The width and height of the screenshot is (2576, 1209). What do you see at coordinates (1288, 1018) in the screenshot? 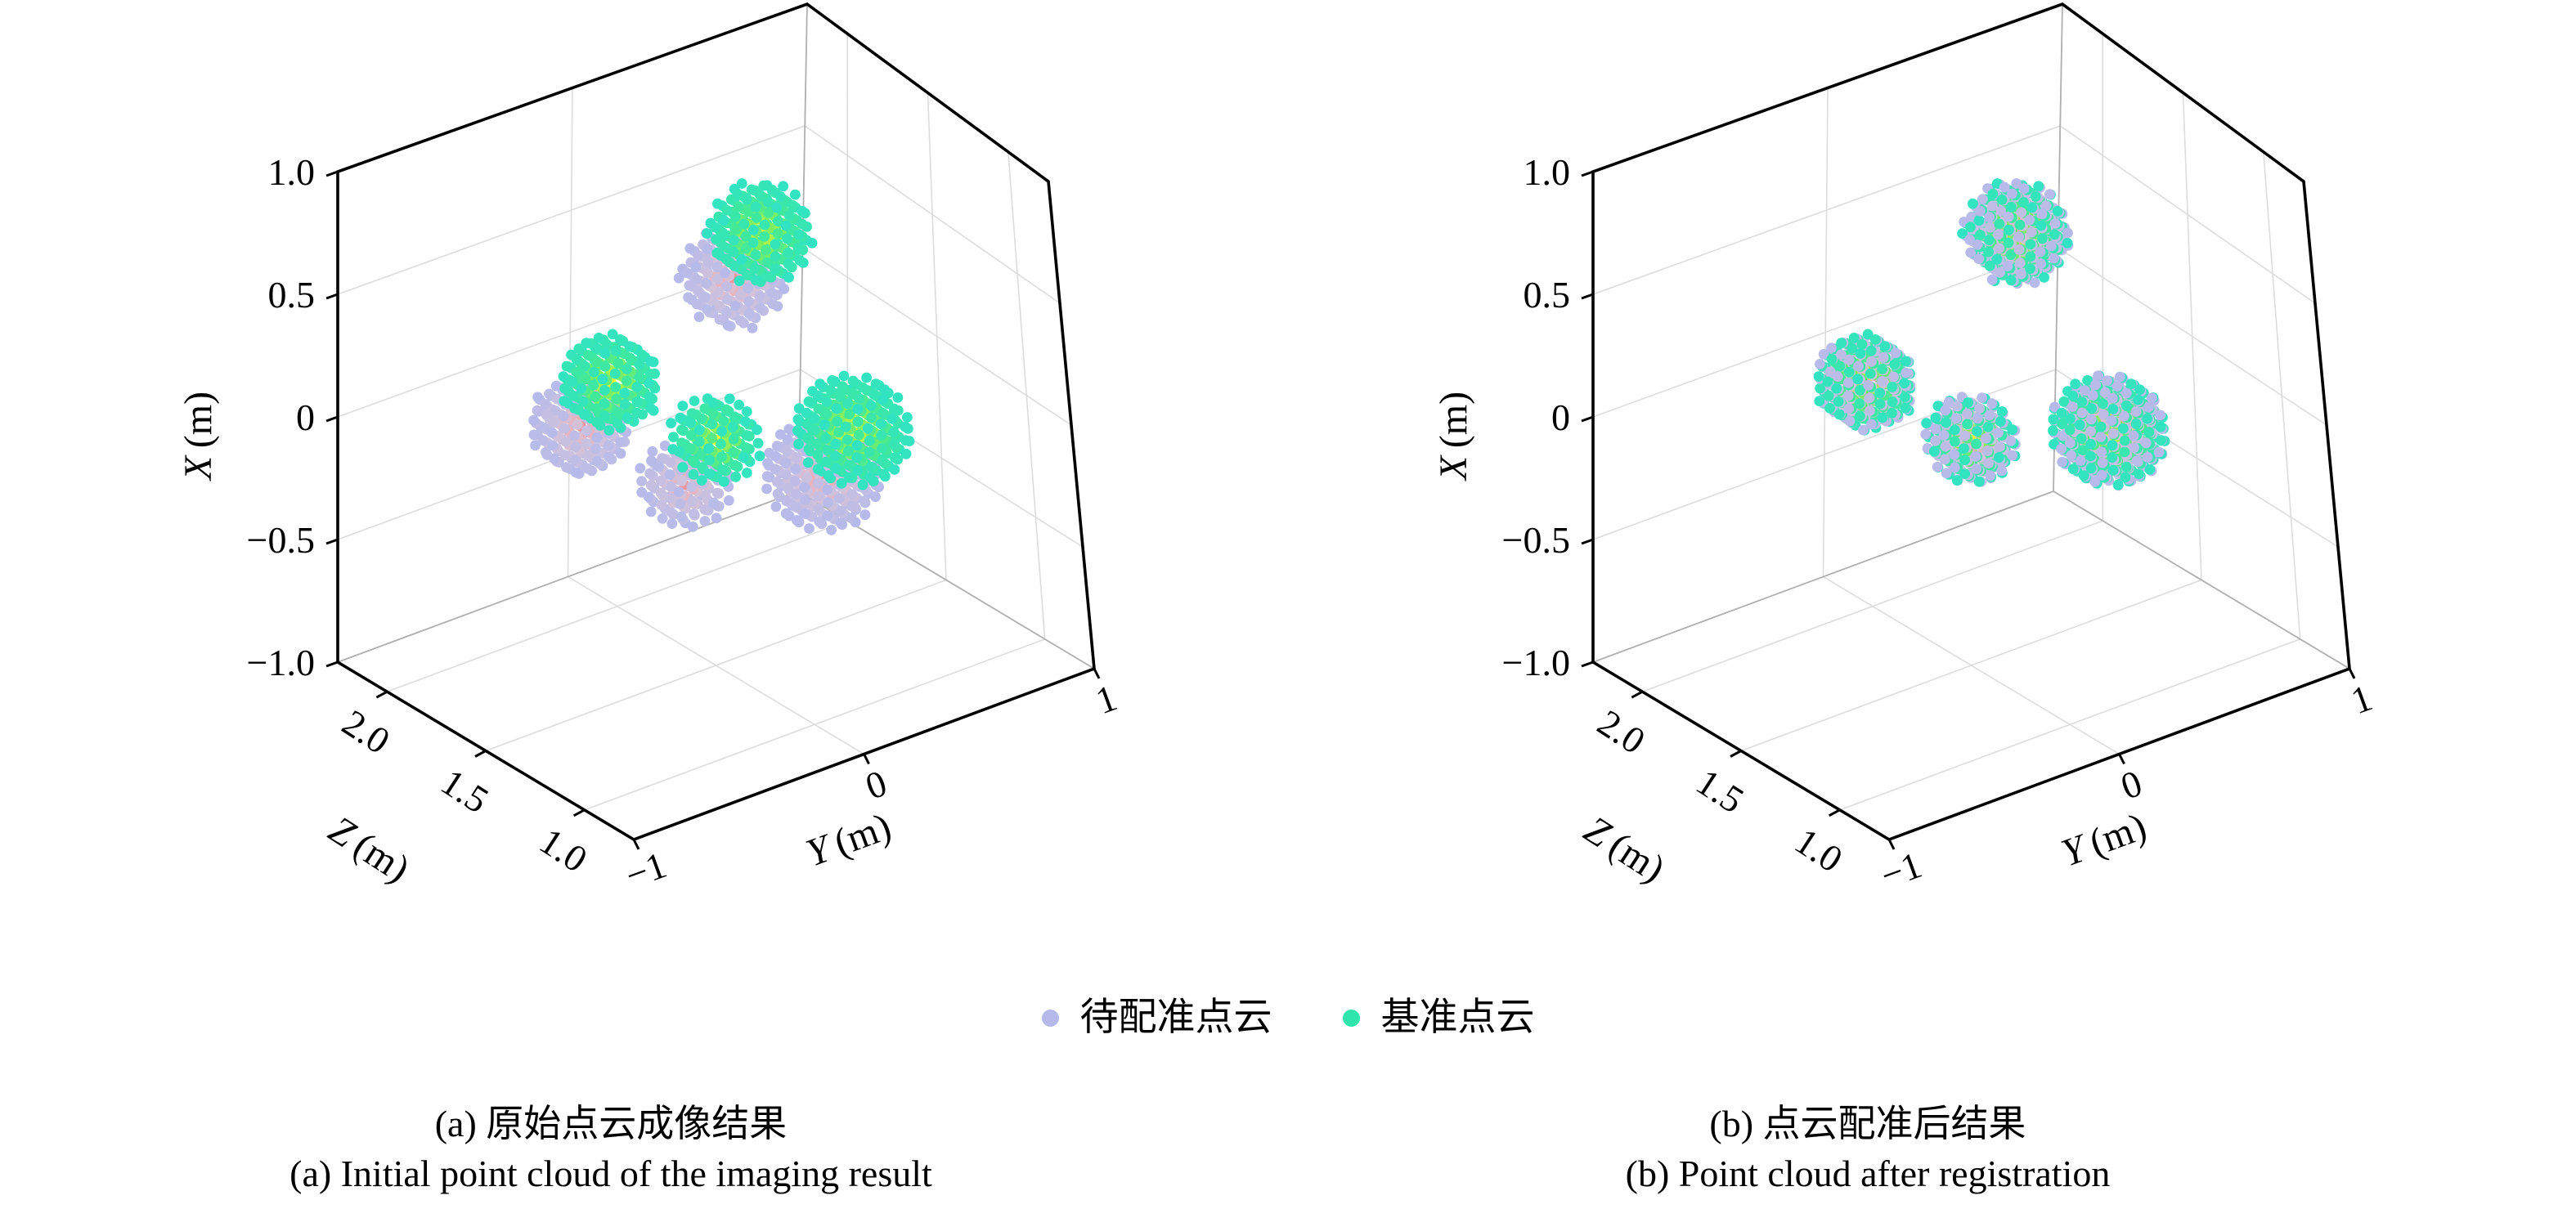
I see `legend: 待配准点云 基准点云` at bounding box center [1288, 1018].